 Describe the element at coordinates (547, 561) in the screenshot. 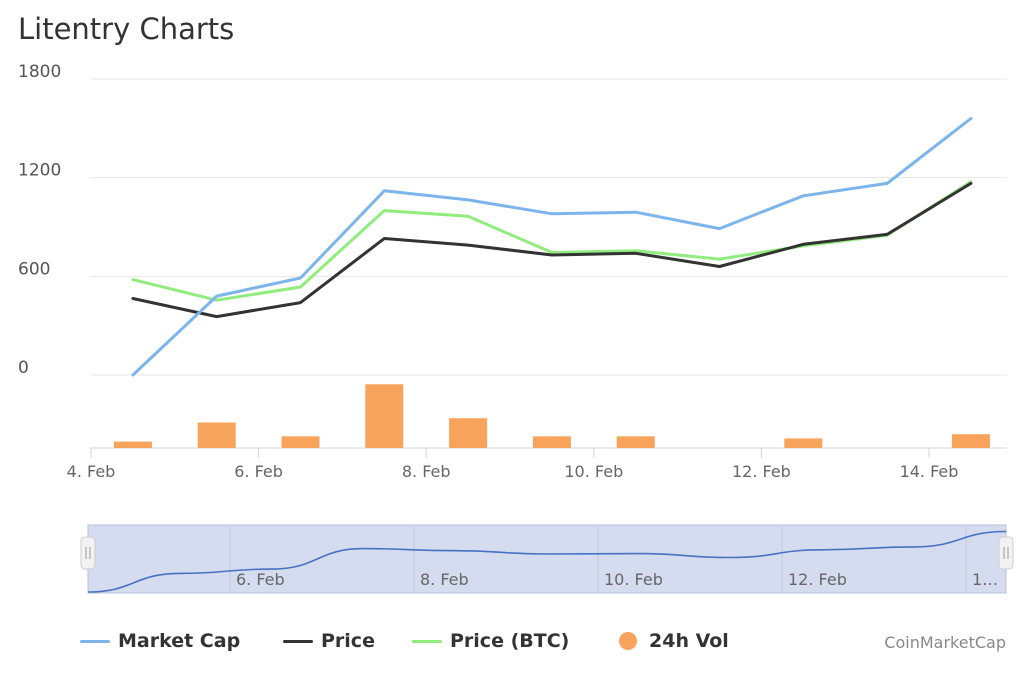

I see `navigator-series-line` at that location.